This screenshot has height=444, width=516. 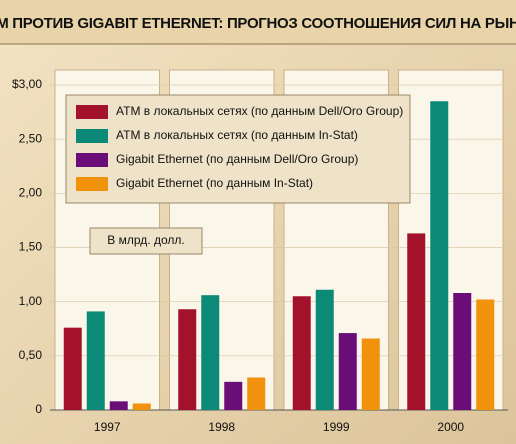 What do you see at coordinates (221, 427) in the screenshot?
I see `x-tick-label: 1998` at bounding box center [221, 427].